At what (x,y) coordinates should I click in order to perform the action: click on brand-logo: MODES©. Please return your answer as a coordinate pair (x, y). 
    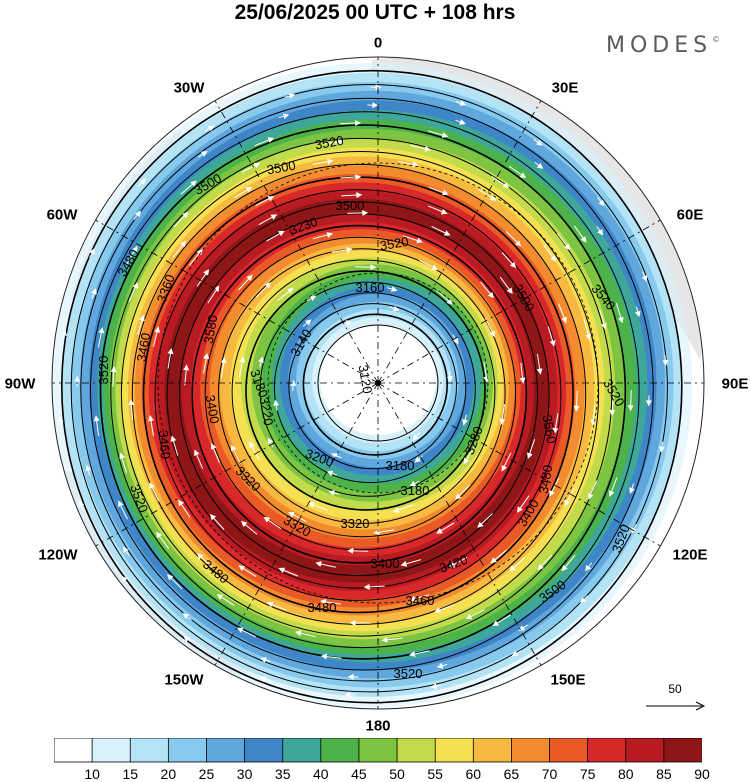
    Looking at the image, I should click on (663, 45).